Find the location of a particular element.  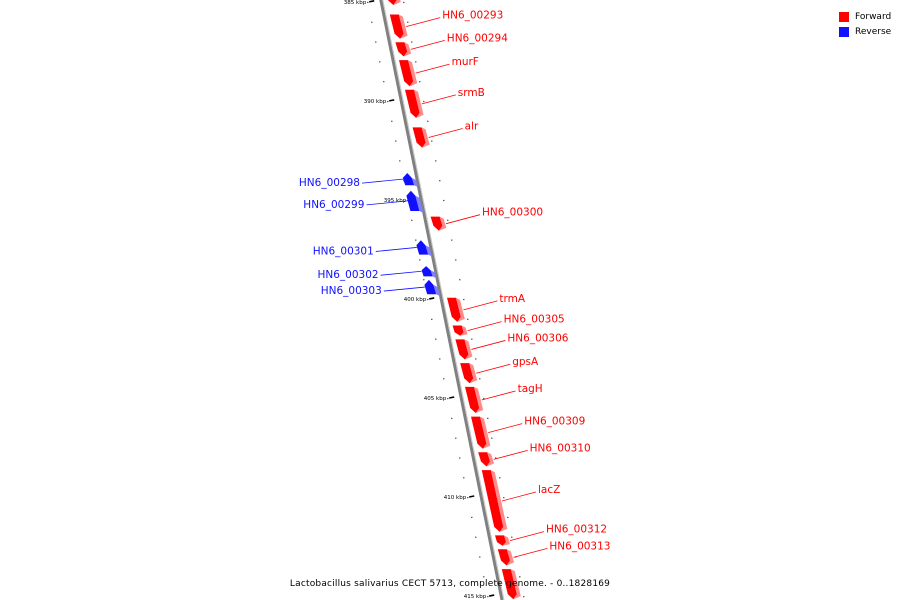

legend: Forward Reverse is located at coordinates (865, 24).